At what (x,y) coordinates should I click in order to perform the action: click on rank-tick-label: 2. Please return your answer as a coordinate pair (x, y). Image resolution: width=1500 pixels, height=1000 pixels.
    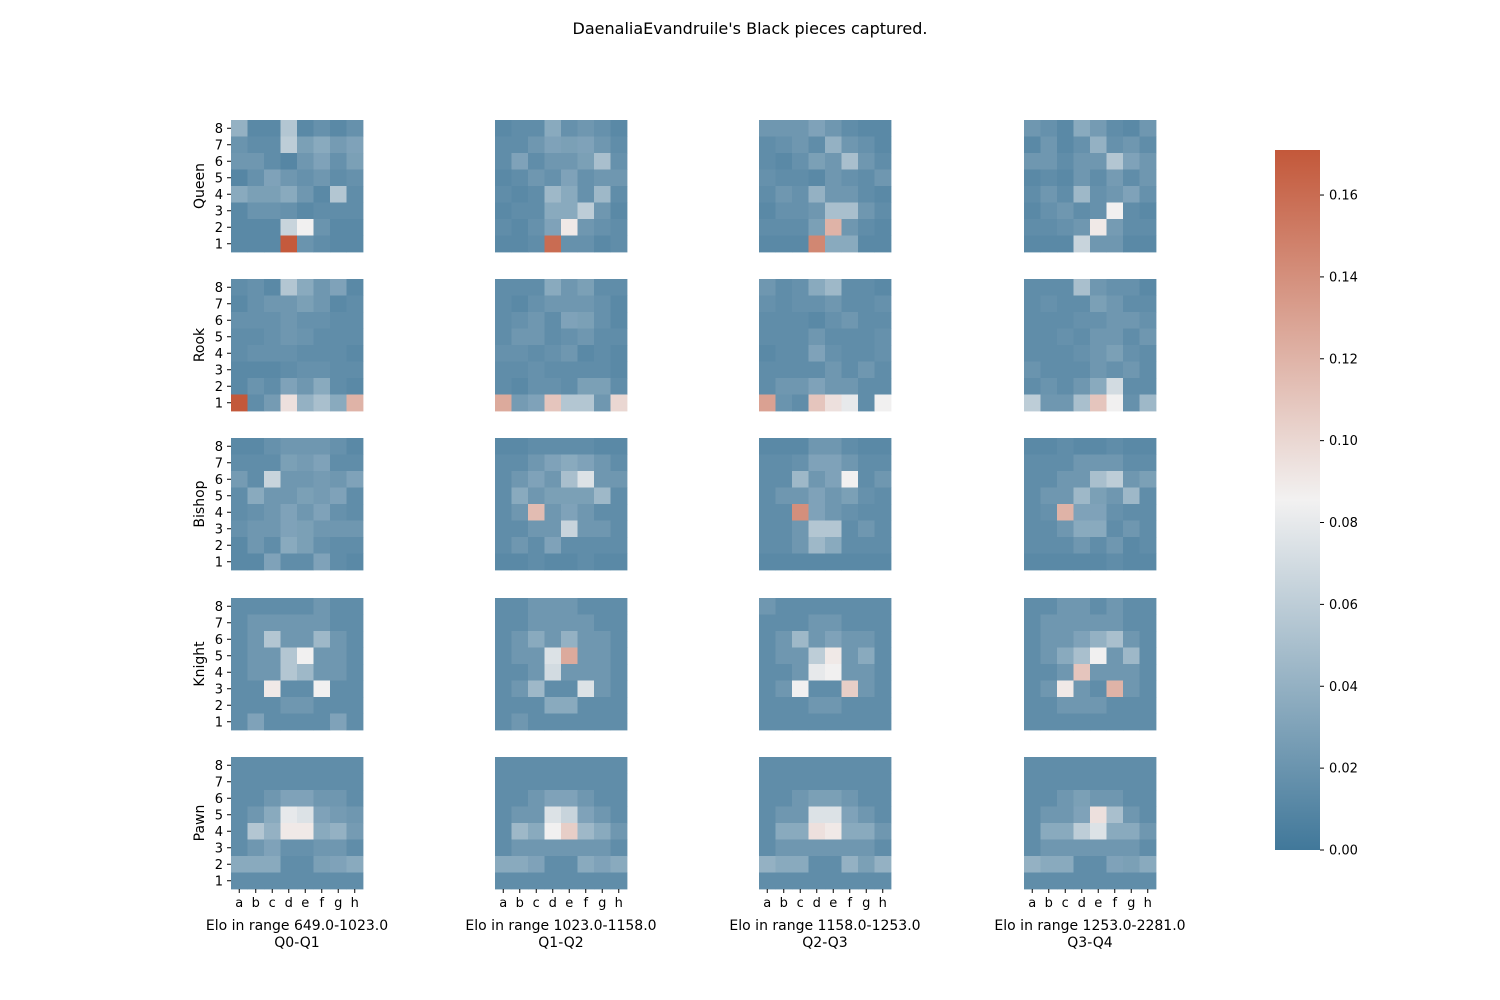
    Looking at the image, I should click on (219, 228).